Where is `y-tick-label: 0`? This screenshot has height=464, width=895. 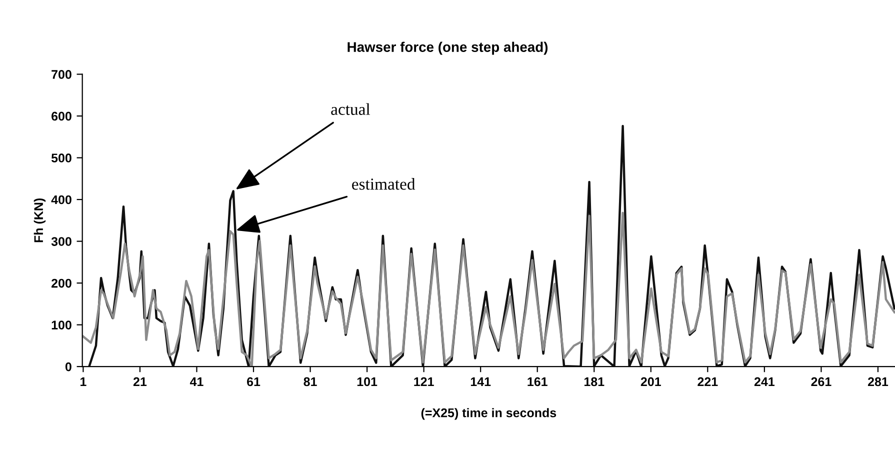 y-tick-label: 0 is located at coordinates (68, 367).